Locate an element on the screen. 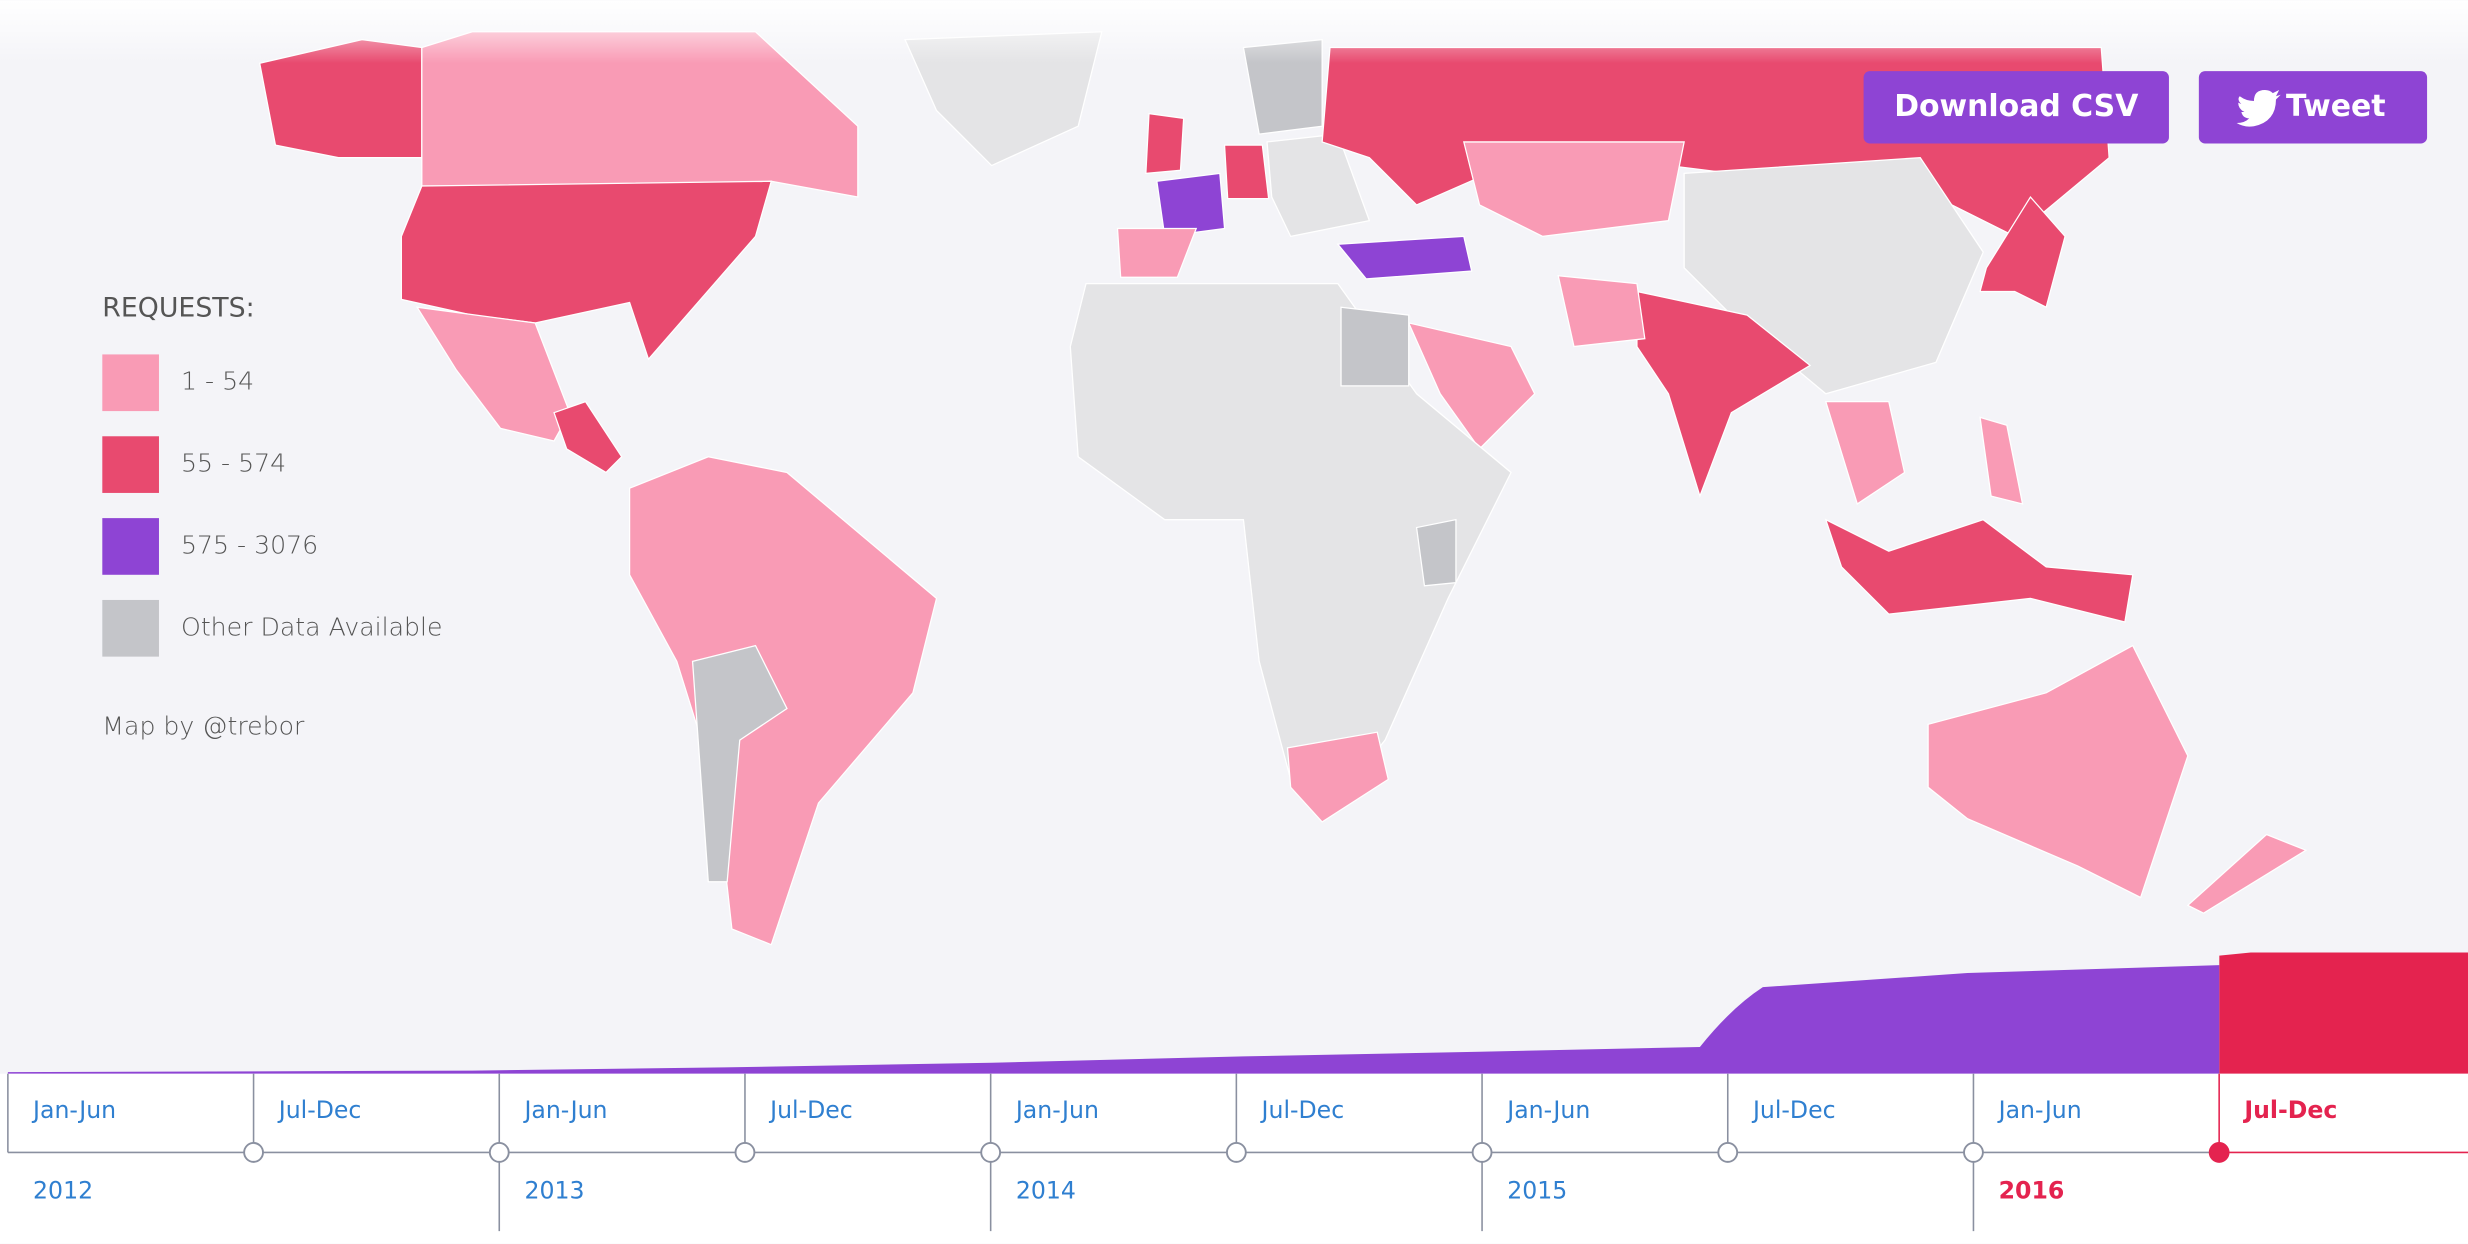 The height and width of the screenshot is (1244, 2468). top-fade is located at coordinates (1234, 32).